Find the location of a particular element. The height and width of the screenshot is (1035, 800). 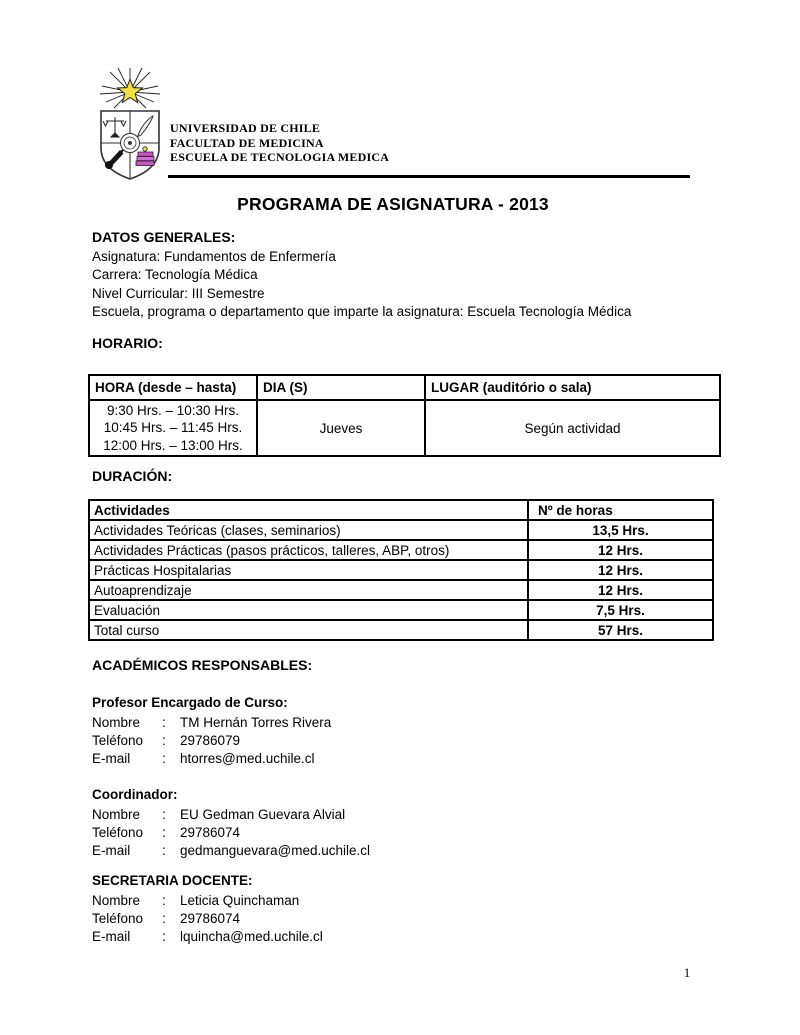

contact-value-nombre: EU Gedman Guevara Alvial is located at coordinates (263, 814).